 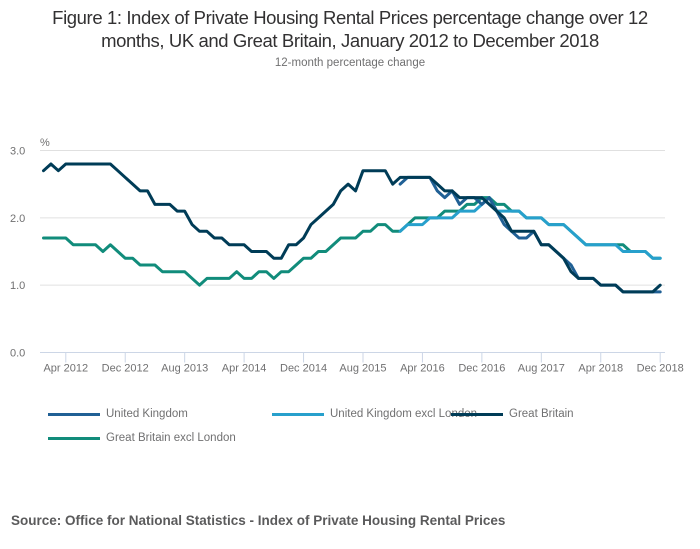 I want to click on chart-subtitle: 12-month percentage change, so click(x=350, y=63).